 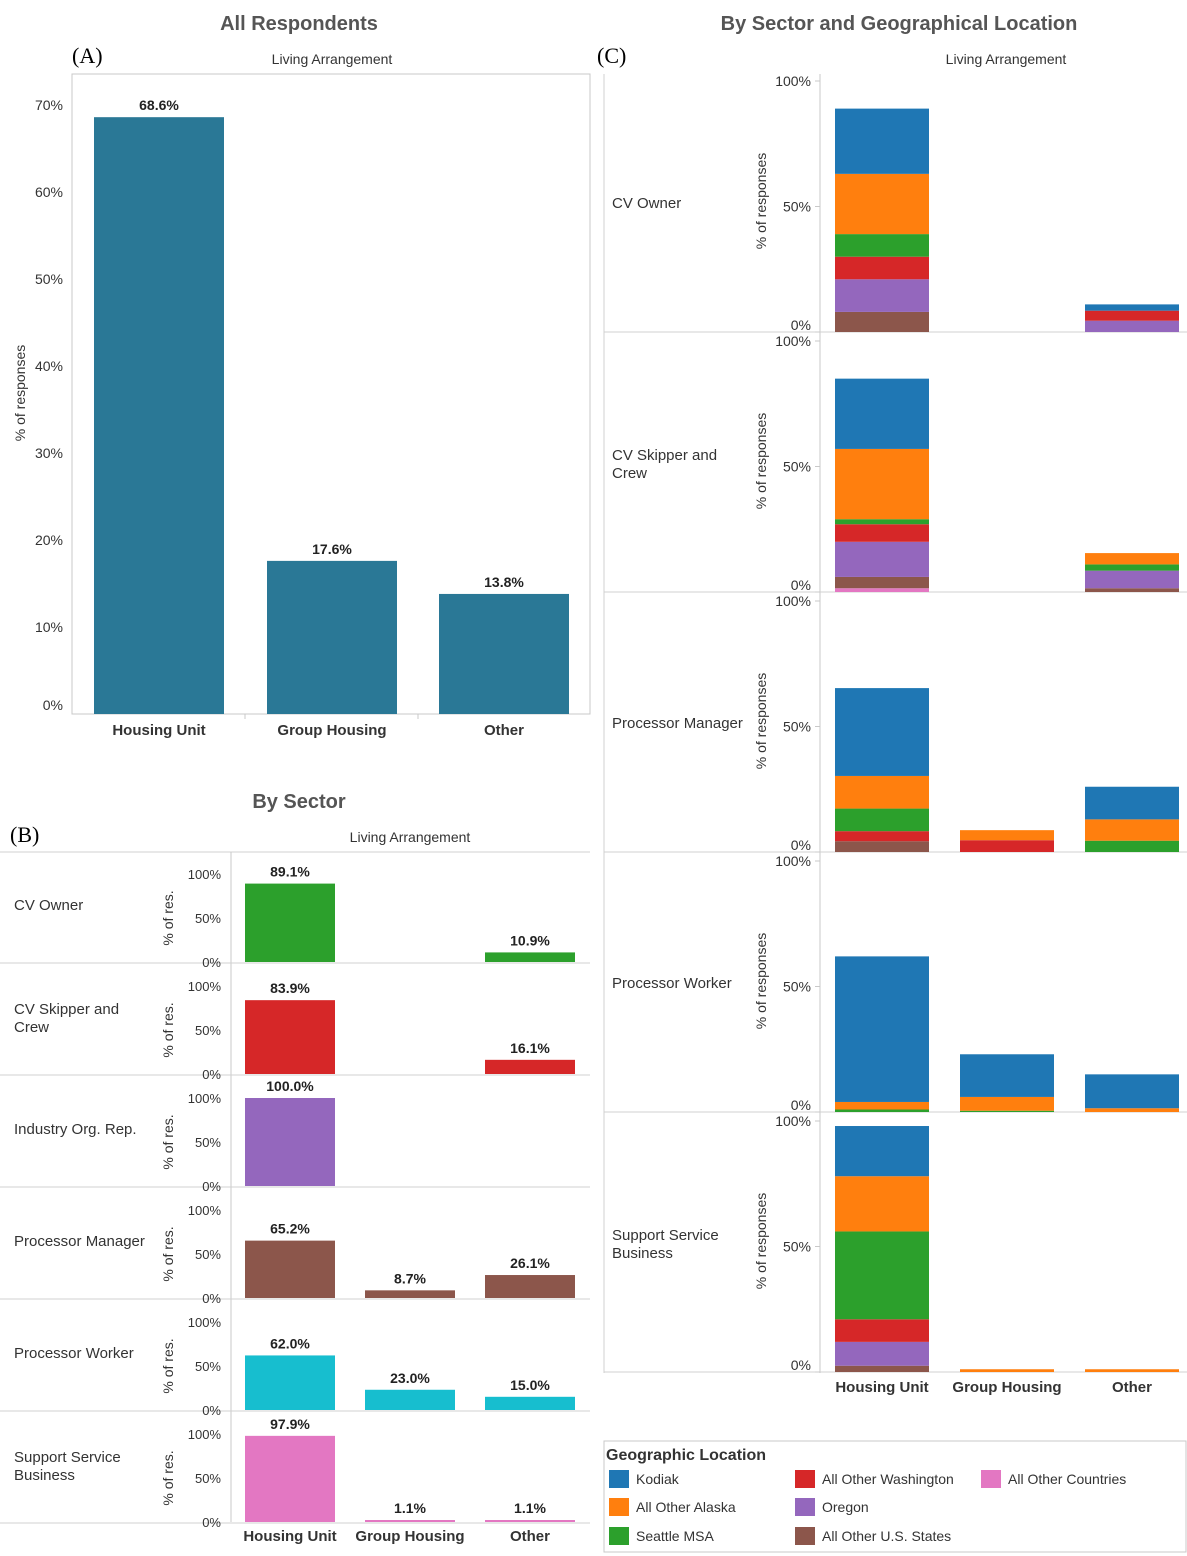 What do you see at coordinates (619, 1507) in the screenshot?
I see `legend-swatch-all-other-alaska` at bounding box center [619, 1507].